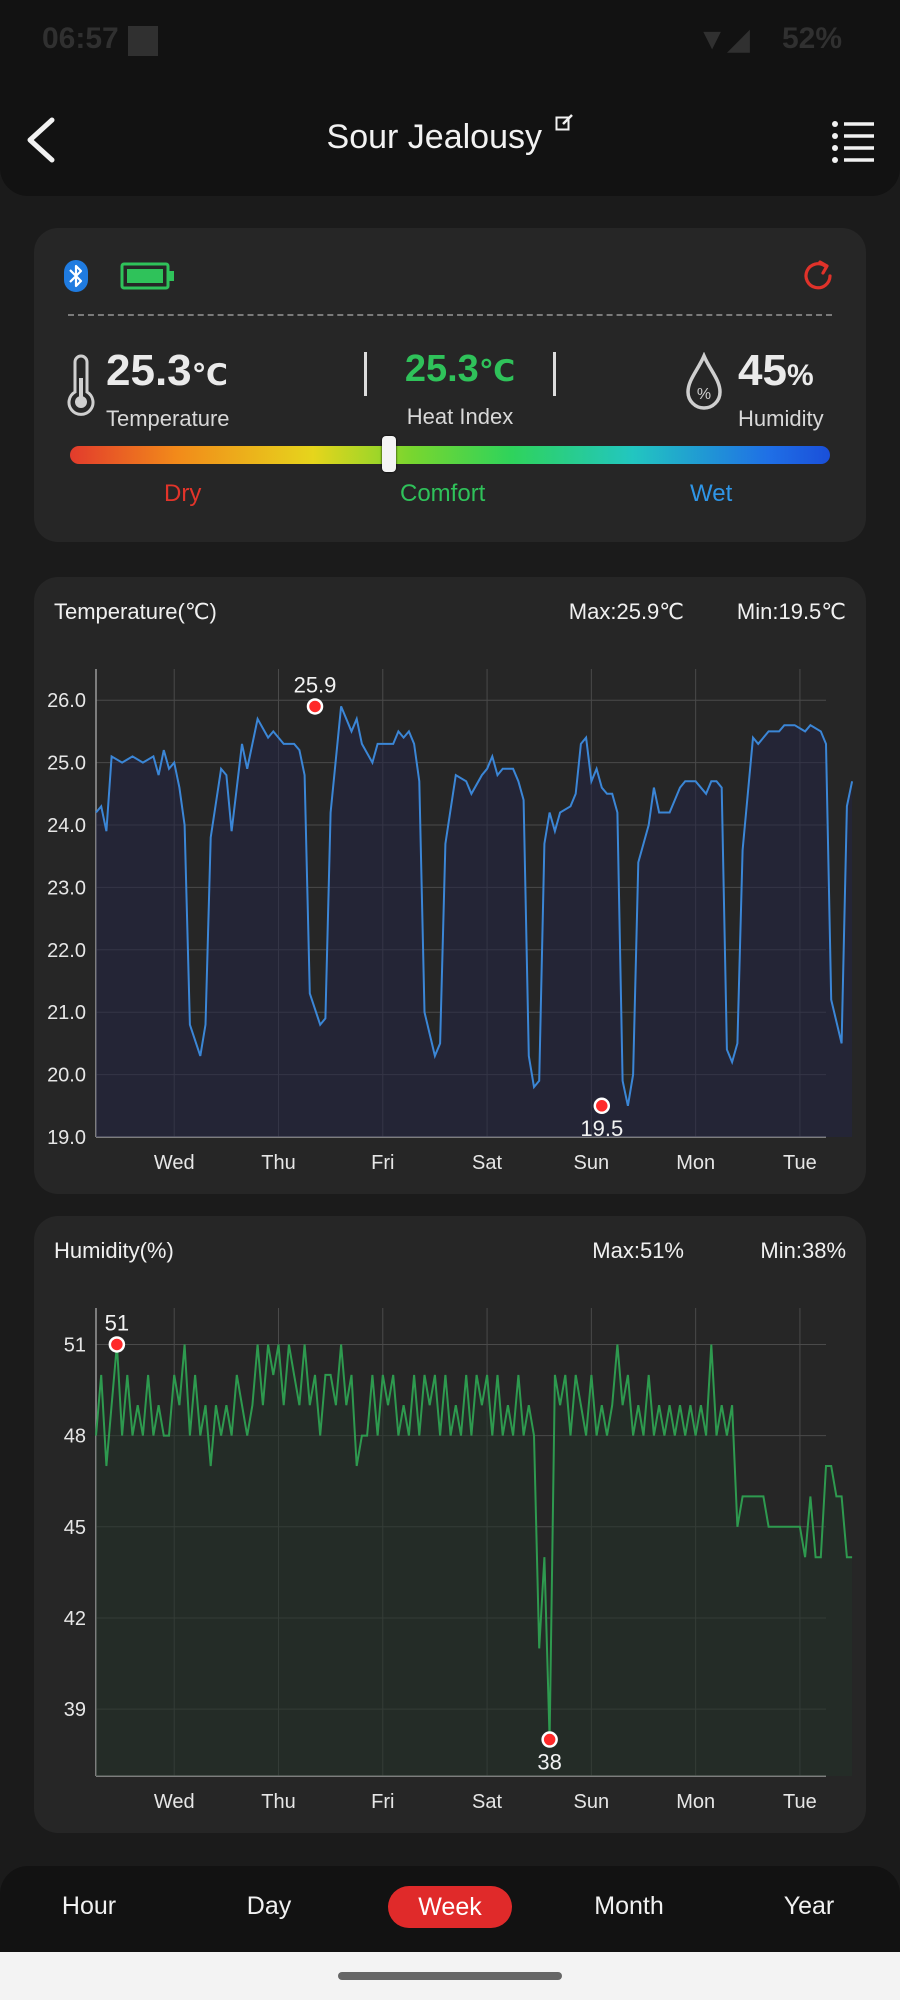  I want to click on heat-index-block: 25.3℃ Heat Index, so click(460, 388).